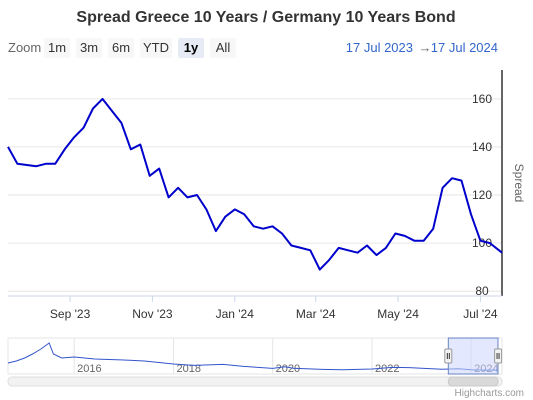  Describe the element at coordinates (489, 393) in the screenshot. I see `credits-link: Highcharts.com` at that location.